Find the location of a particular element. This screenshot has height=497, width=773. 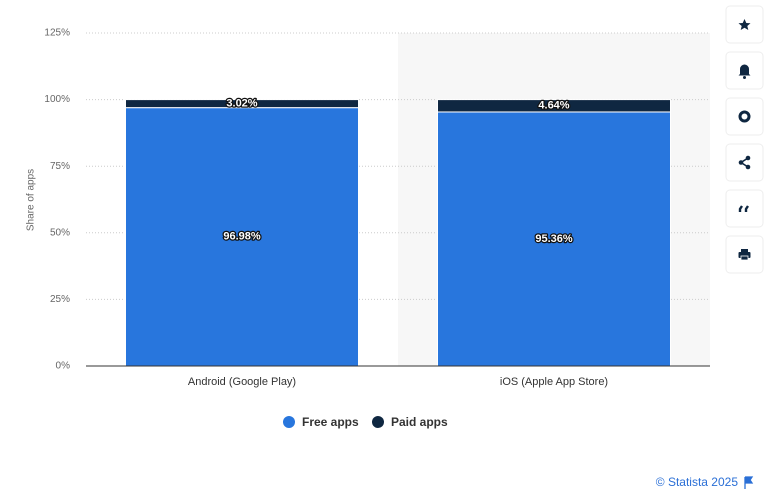

value-label: 96.98% is located at coordinates (242, 237).